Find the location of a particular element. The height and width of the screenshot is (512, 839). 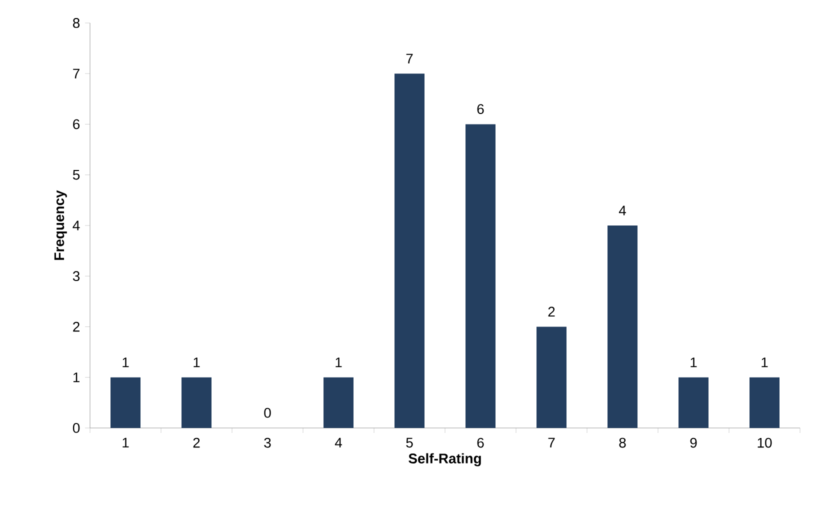

y-tick-label: 2 is located at coordinates (76, 327).